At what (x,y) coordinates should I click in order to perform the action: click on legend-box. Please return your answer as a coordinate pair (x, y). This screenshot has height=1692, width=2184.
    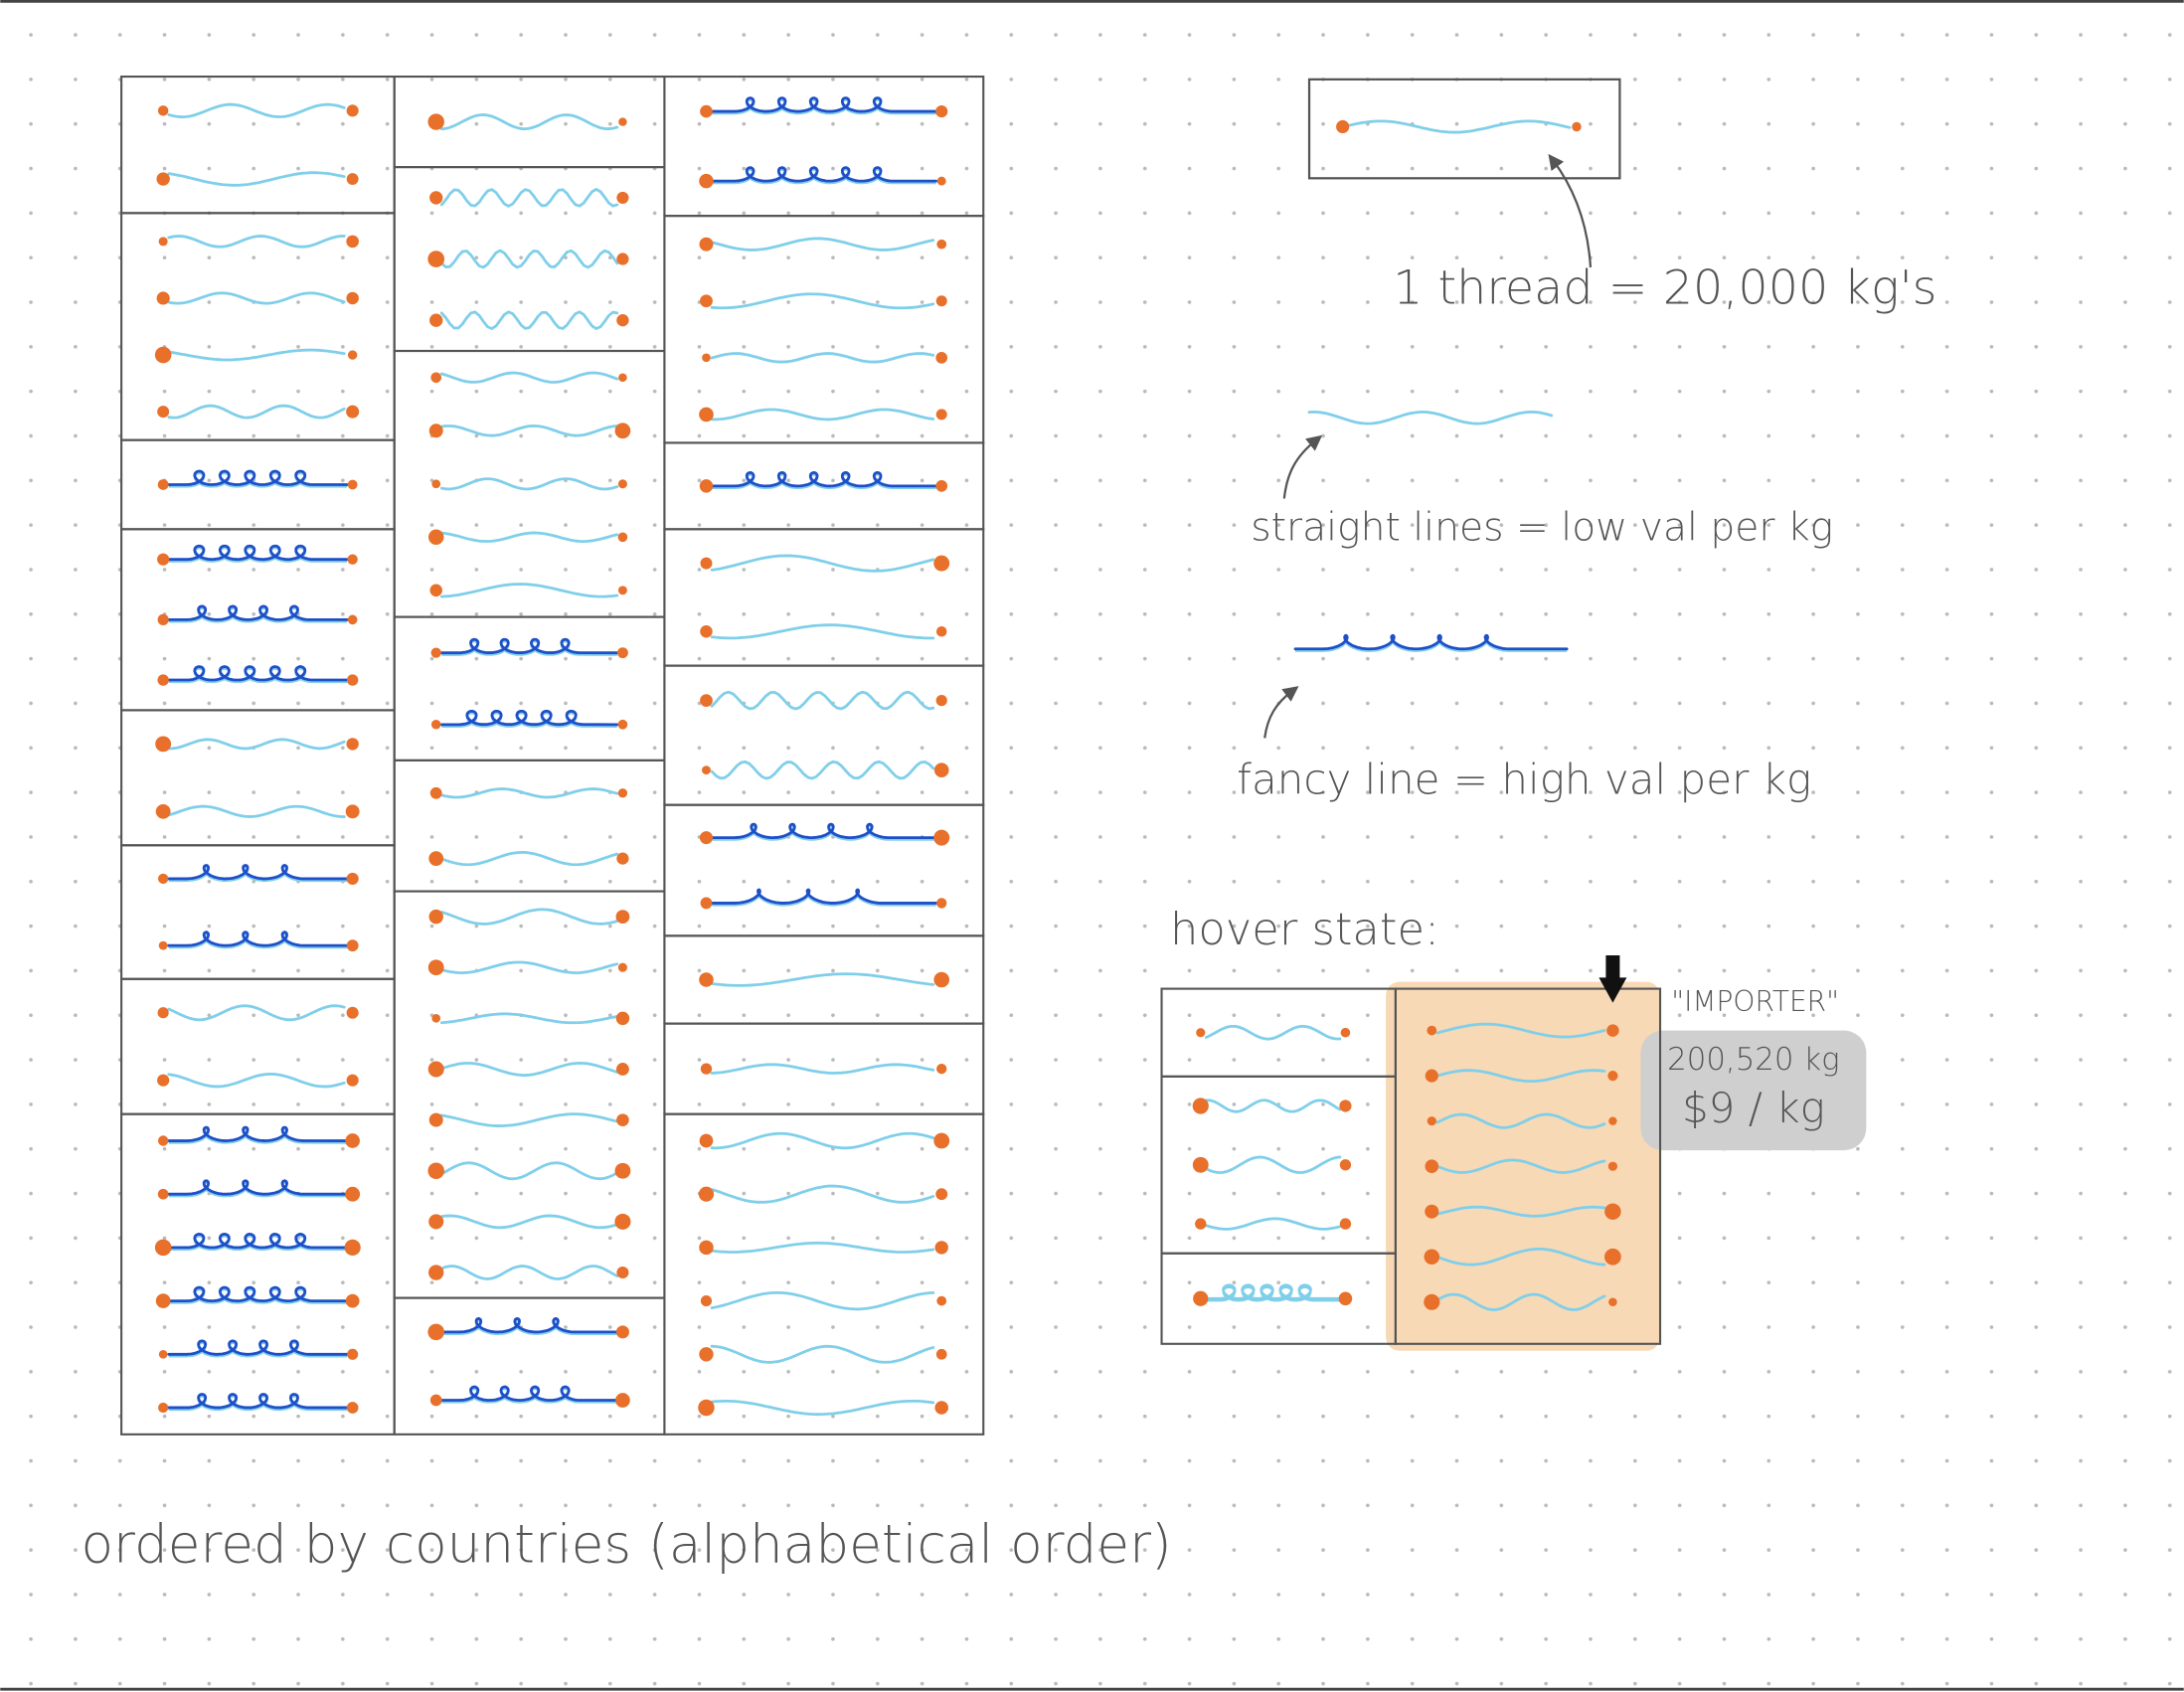
    Looking at the image, I should click on (1464, 129).